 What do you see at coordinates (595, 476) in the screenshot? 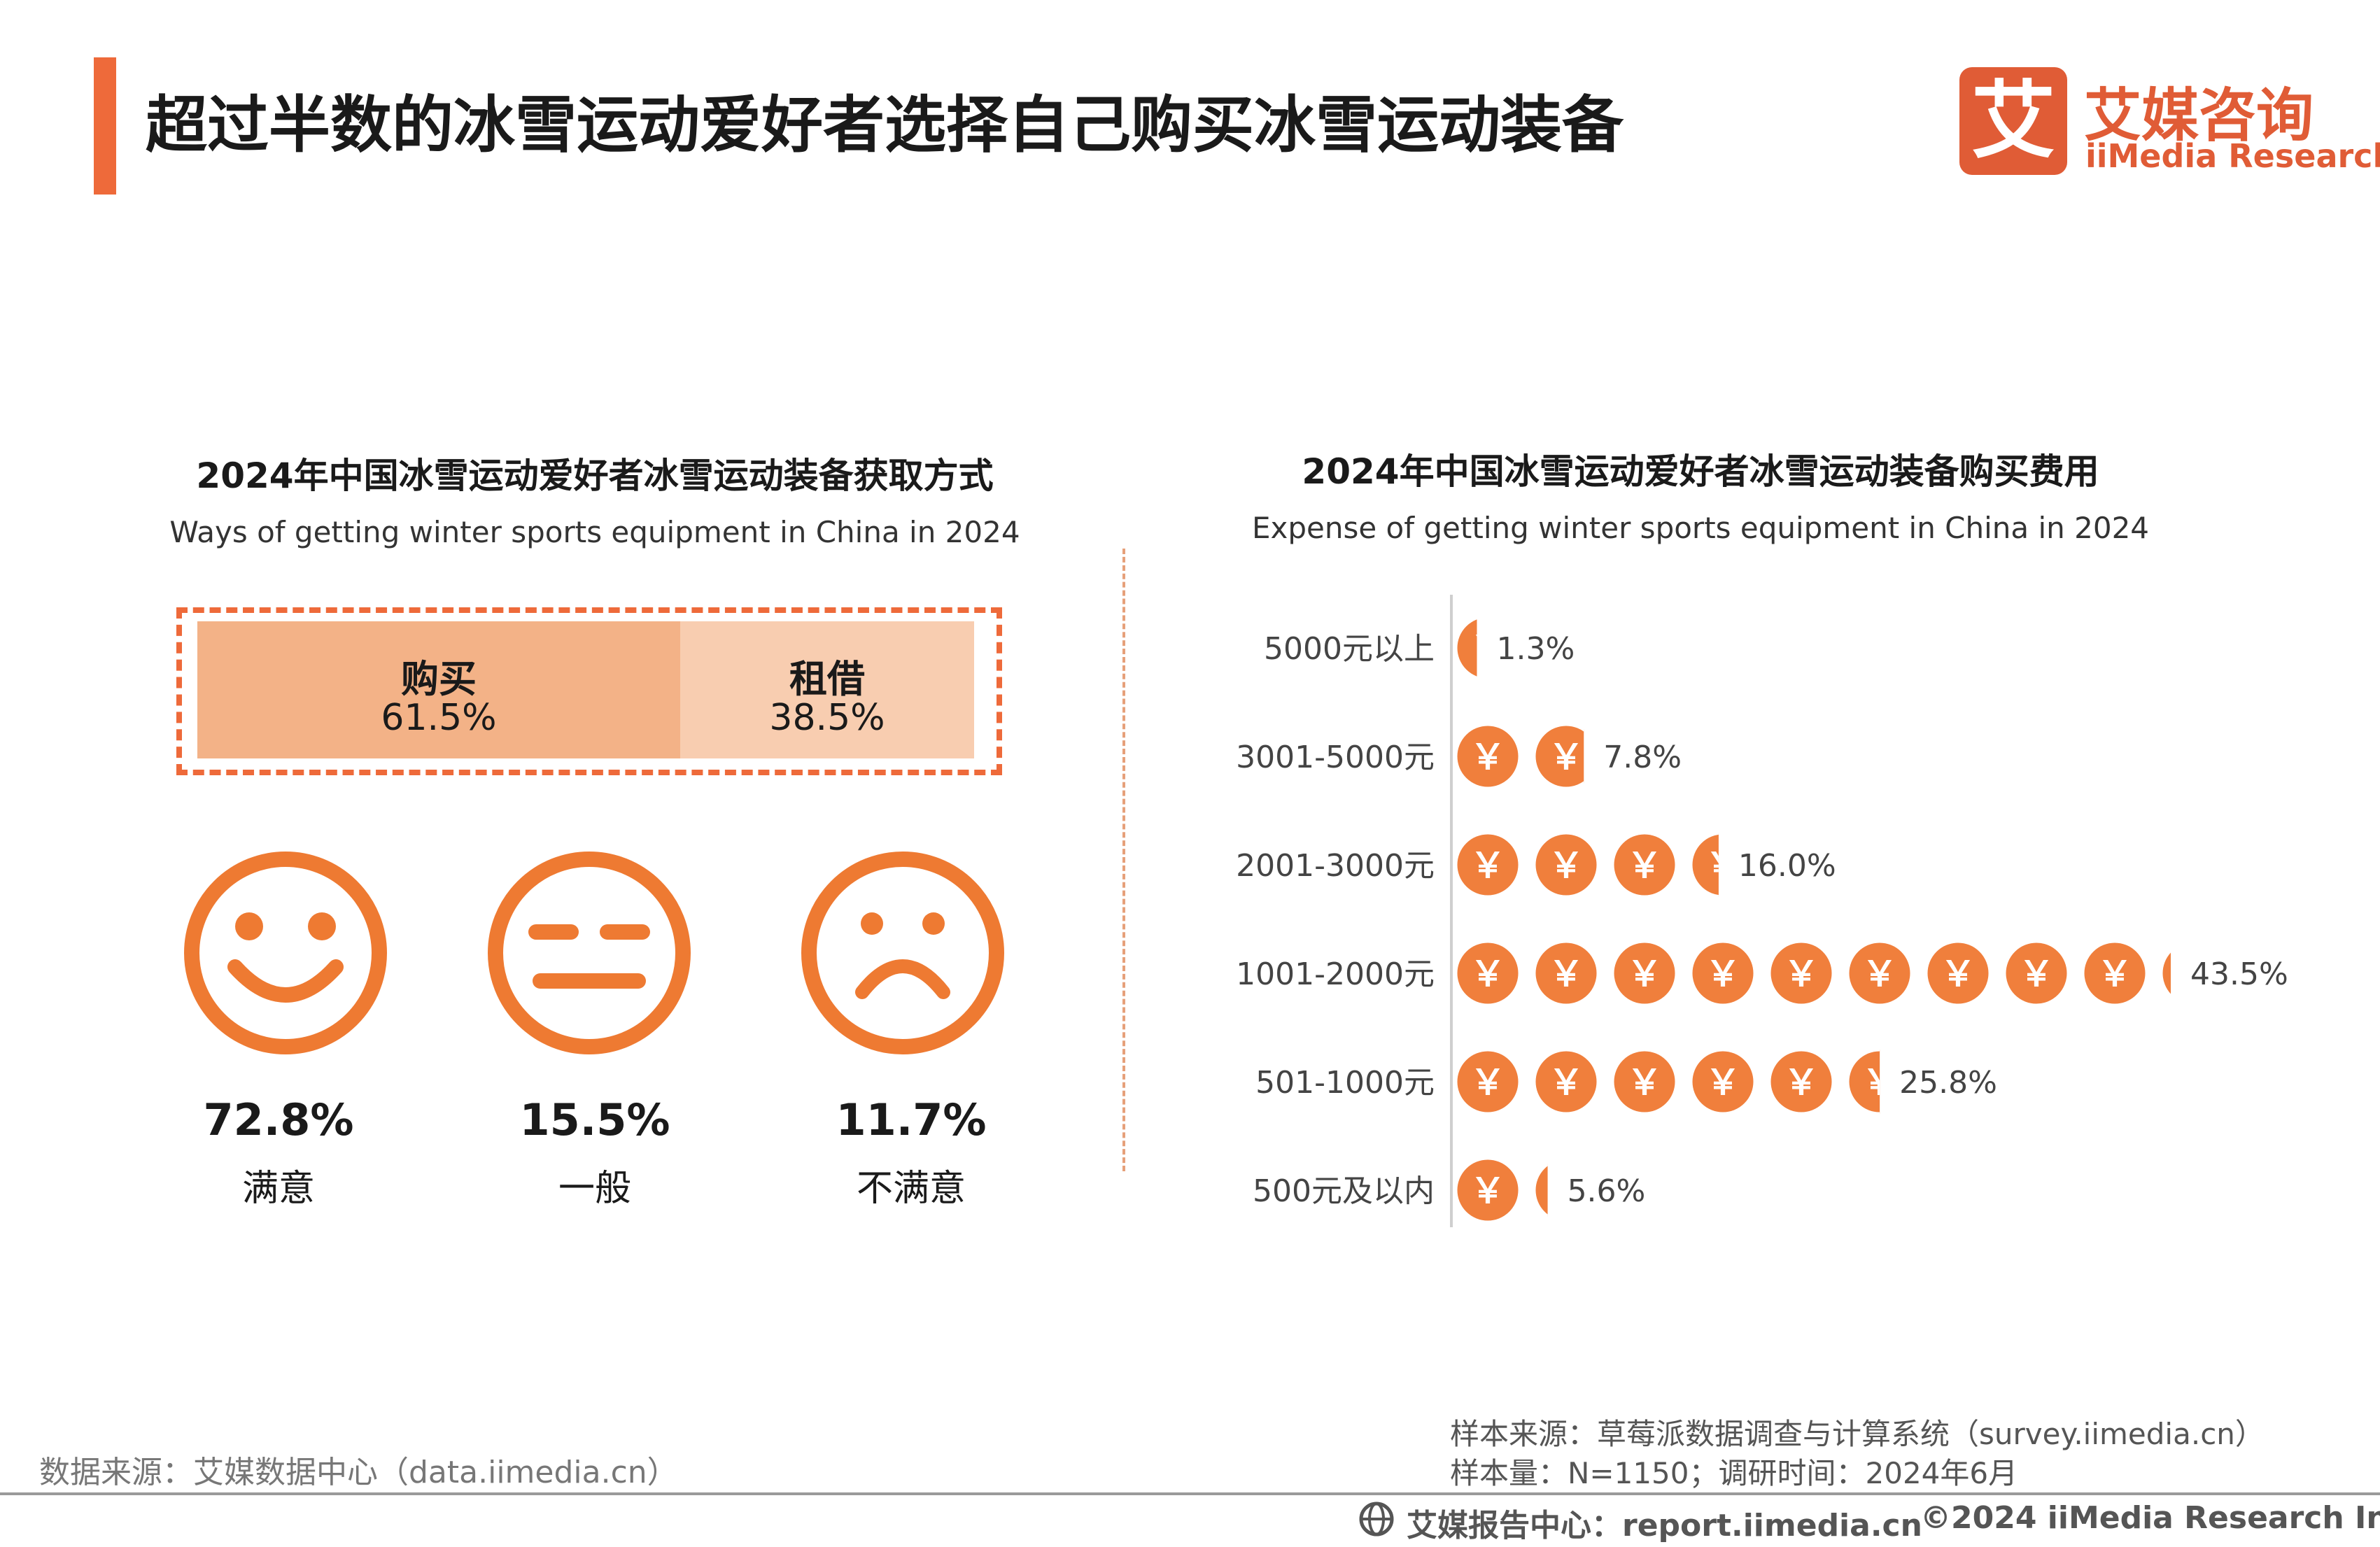
I see `left-chart-title: 2024年中国冰雪运动爱好者冰雪运动装备获取方式` at bounding box center [595, 476].